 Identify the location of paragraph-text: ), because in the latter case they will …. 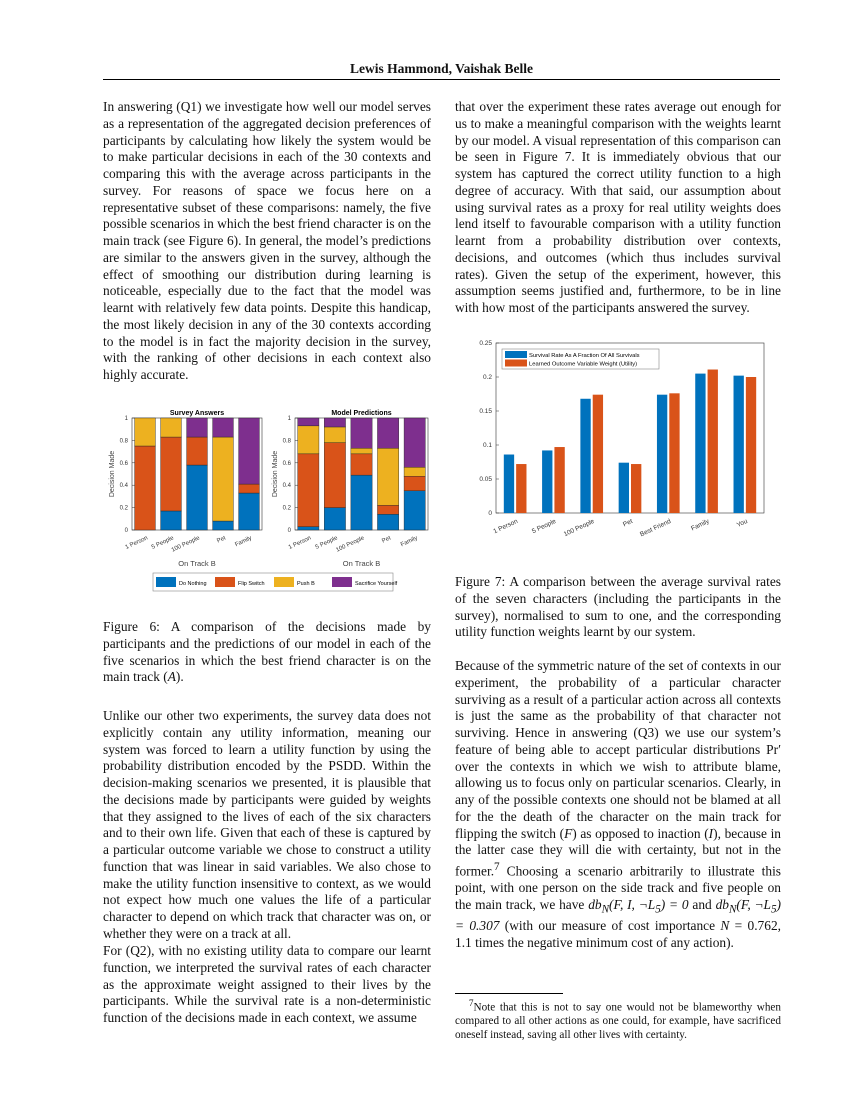
(618, 852).